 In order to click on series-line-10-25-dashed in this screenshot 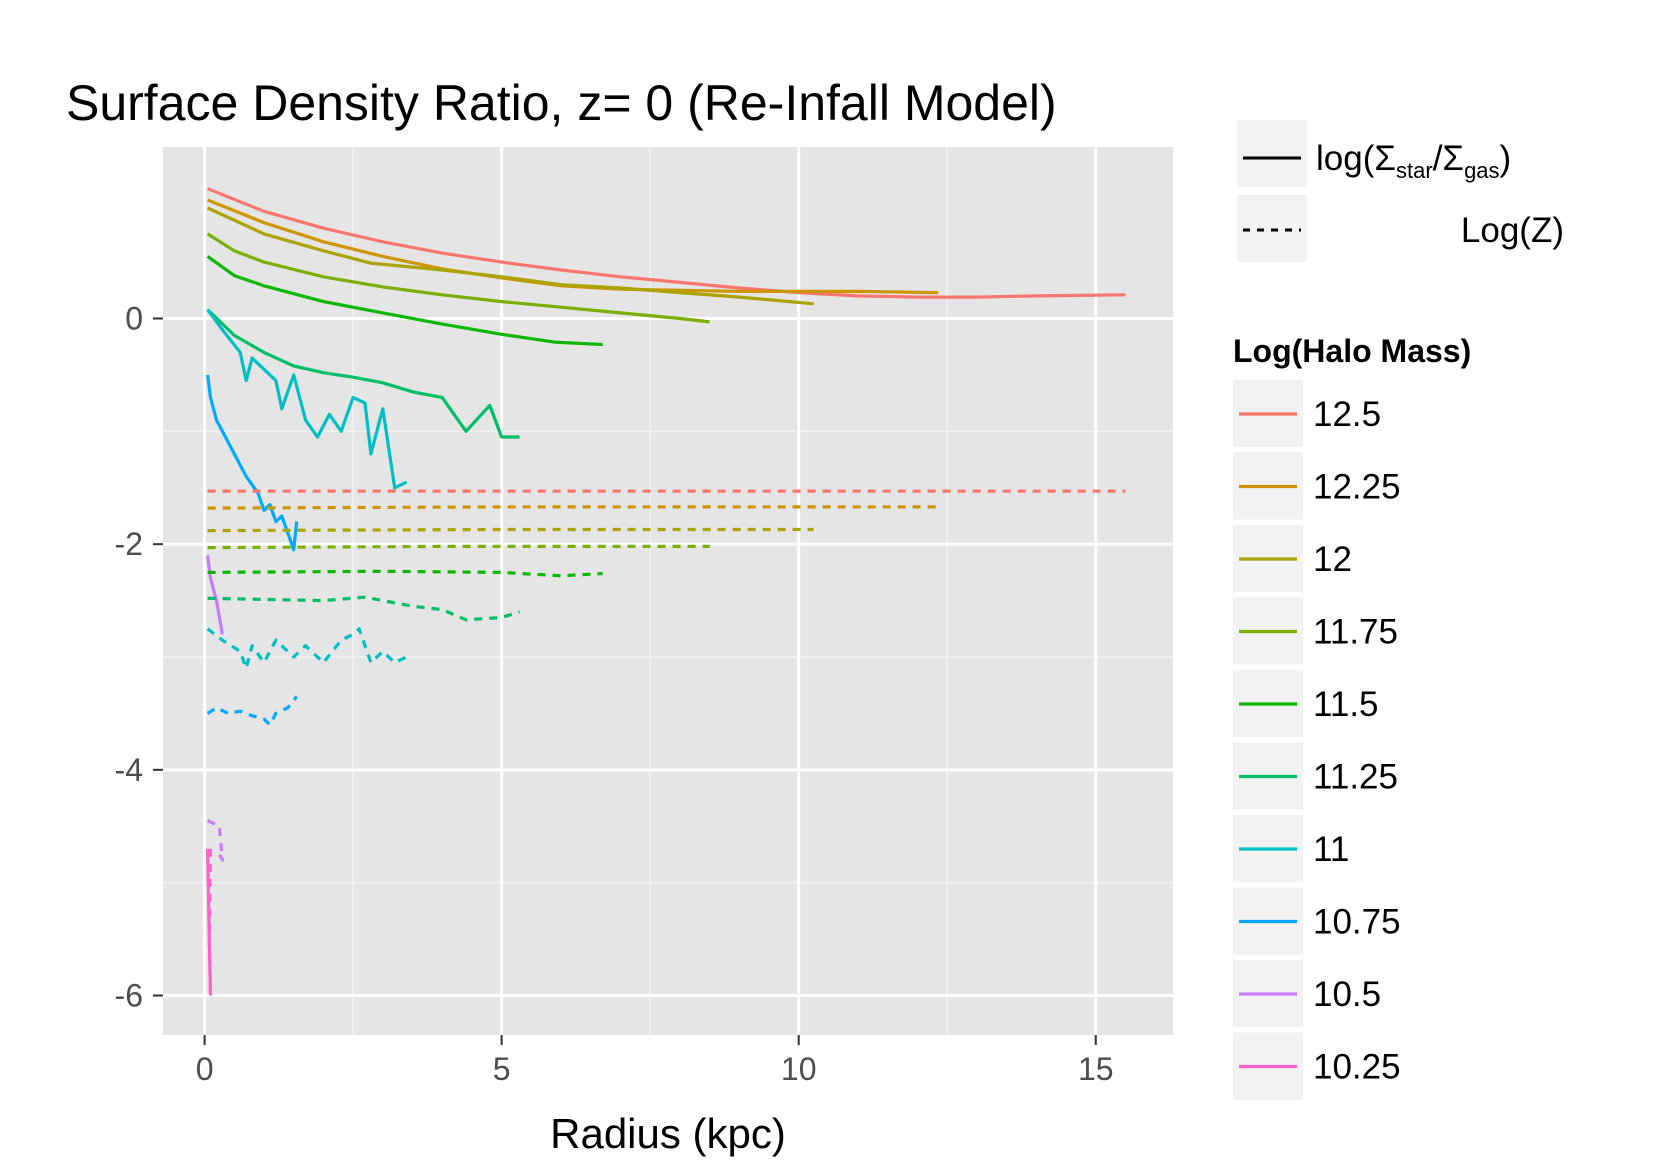, I will do `click(210, 922)`.